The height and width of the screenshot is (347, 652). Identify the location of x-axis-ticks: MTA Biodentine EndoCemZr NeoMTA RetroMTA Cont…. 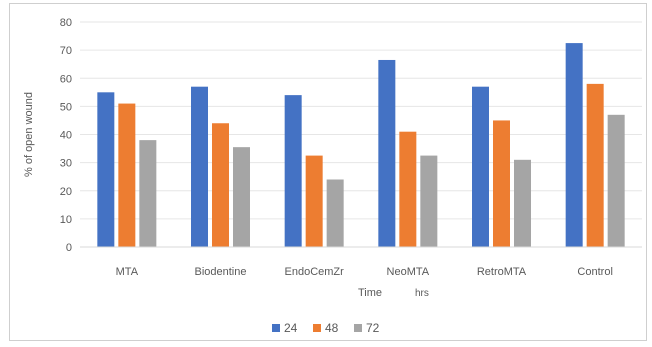
(364, 272).